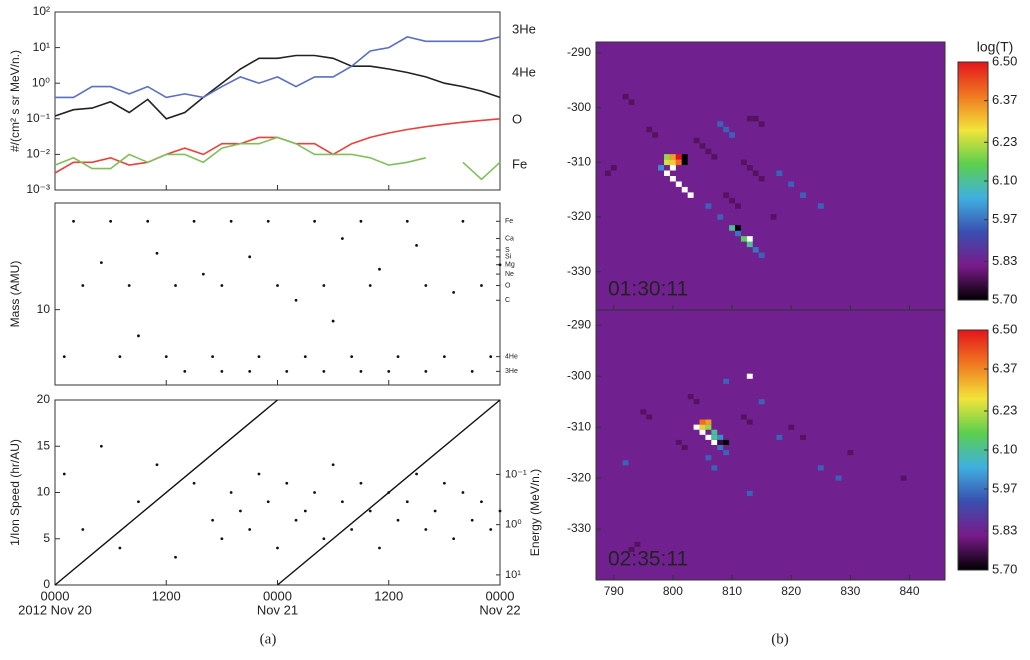 The image size is (1030, 660). I want to click on series-line, so click(277, 158).